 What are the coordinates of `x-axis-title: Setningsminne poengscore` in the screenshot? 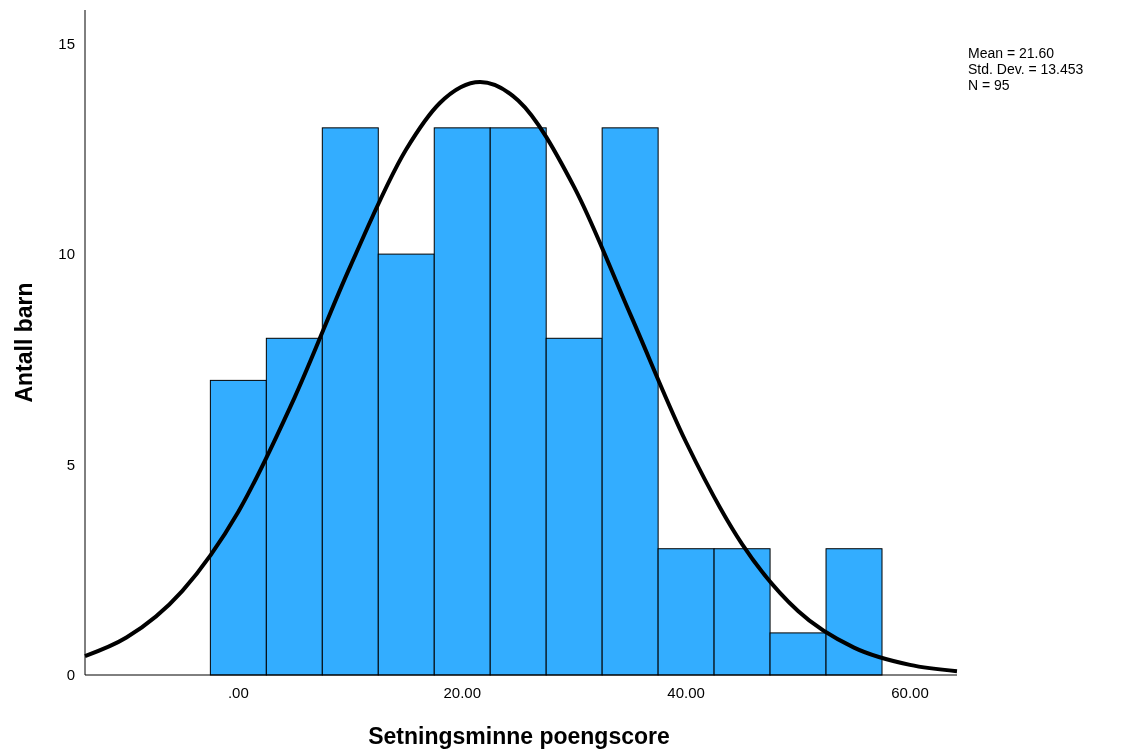 It's located at (519, 736).